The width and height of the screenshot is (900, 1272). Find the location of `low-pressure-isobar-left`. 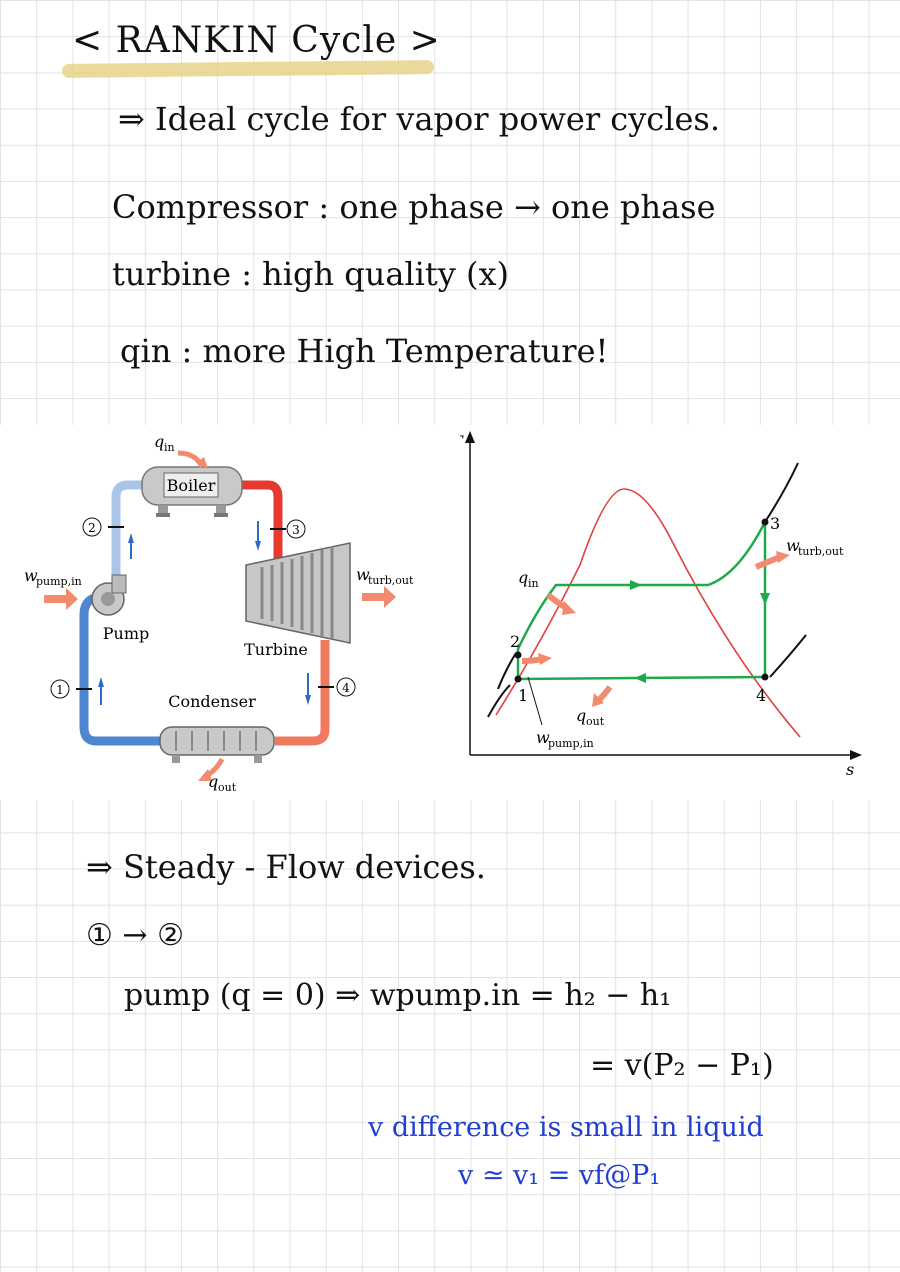

low-pressure-isobar-left is located at coordinates (499, 701).